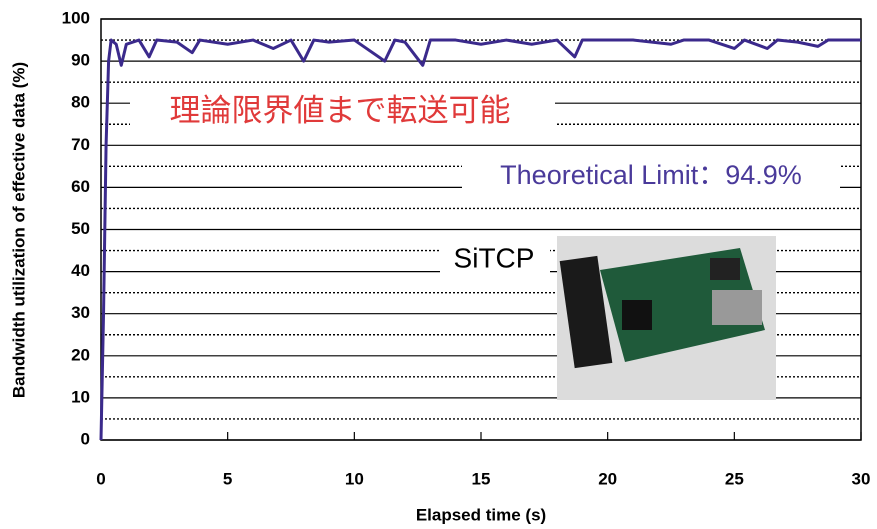  I want to click on y-tick-label: 70, so click(80, 144).